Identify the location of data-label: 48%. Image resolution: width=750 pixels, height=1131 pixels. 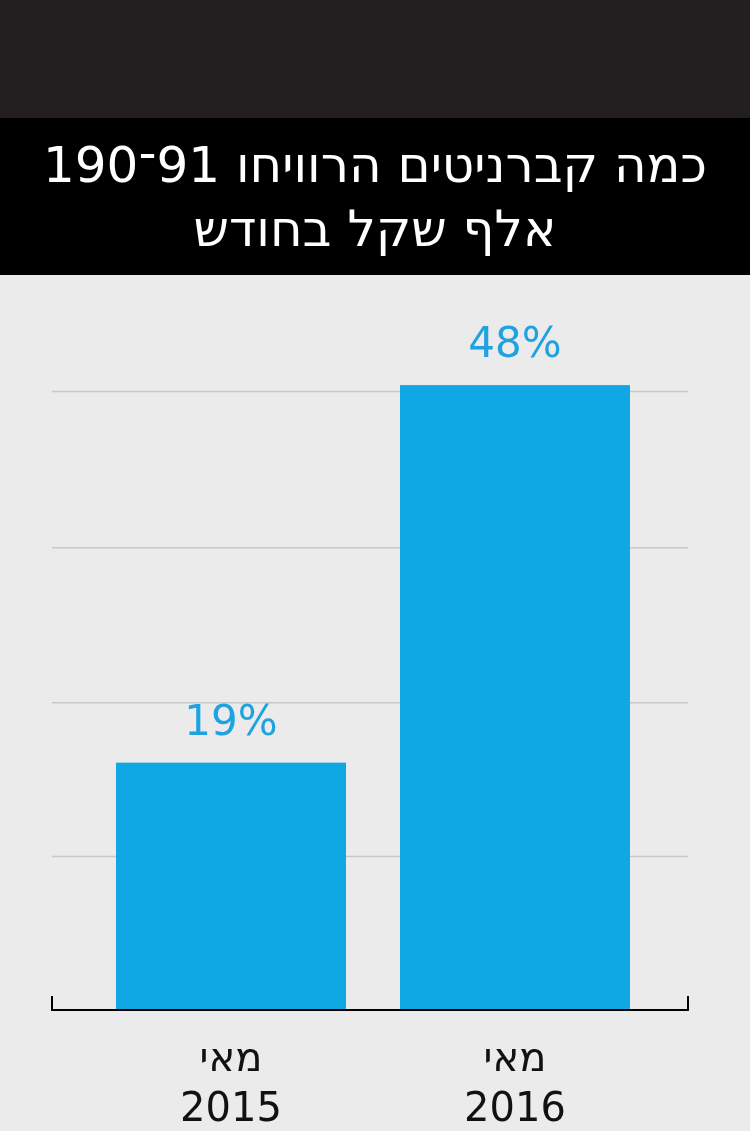
(515, 343).